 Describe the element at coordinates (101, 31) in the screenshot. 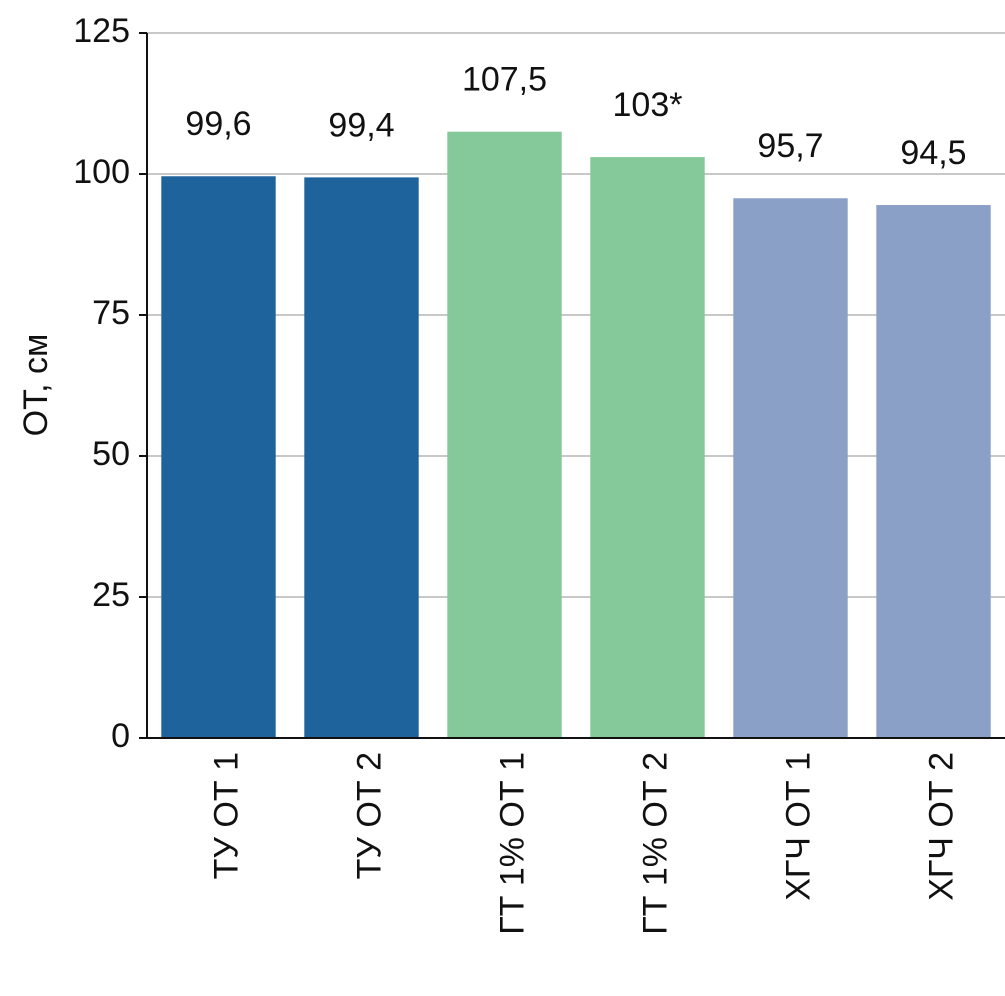

I see `y-tick-label: 125` at that location.